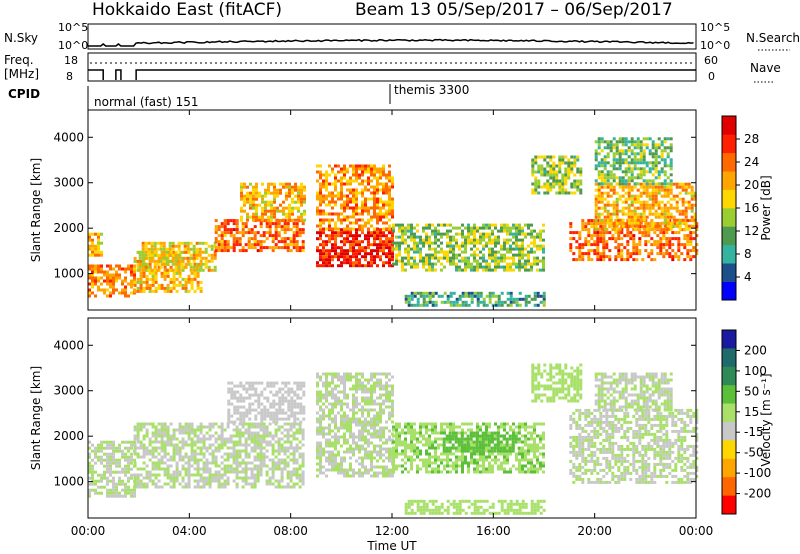 The height and width of the screenshot is (554, 800). I want to click on colorbar-tick-label: 4, so click(748, 277).